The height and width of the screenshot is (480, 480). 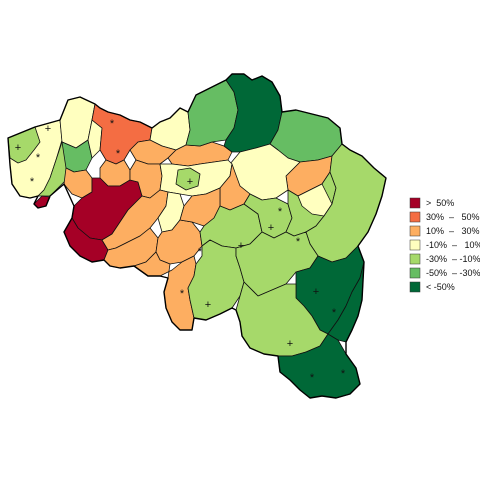 What do you see at coordinates (453, 231) in the screenshot?
I see `legend-label: 10% – 30%` at bounding box center [453, 231].